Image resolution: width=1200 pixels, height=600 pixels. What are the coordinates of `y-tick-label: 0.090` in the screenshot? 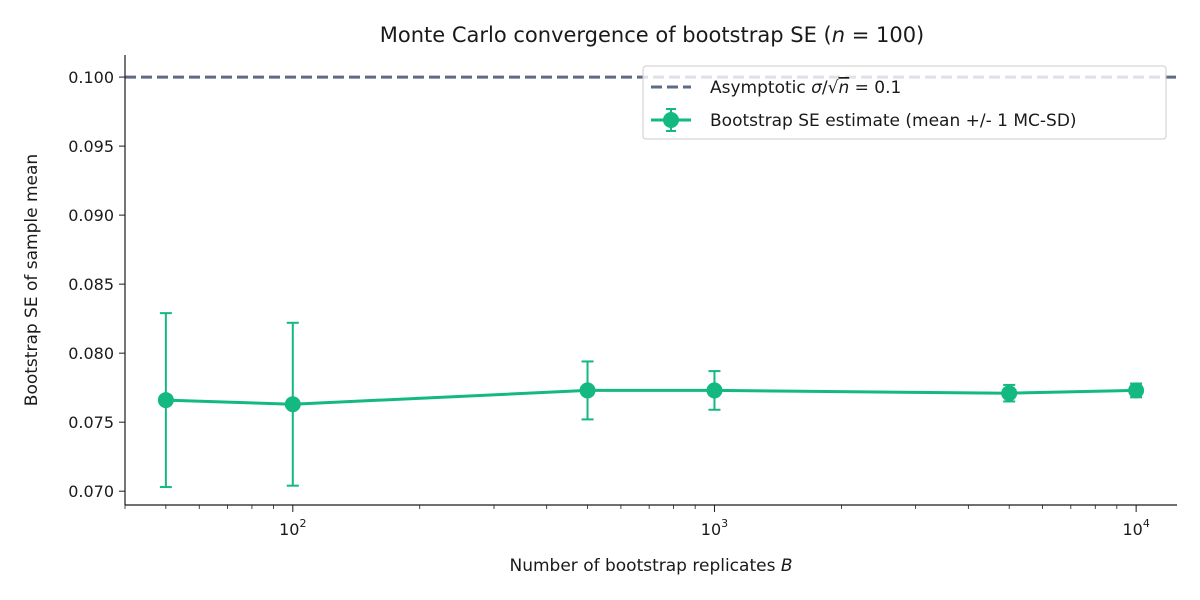 It's located at (91, 215).